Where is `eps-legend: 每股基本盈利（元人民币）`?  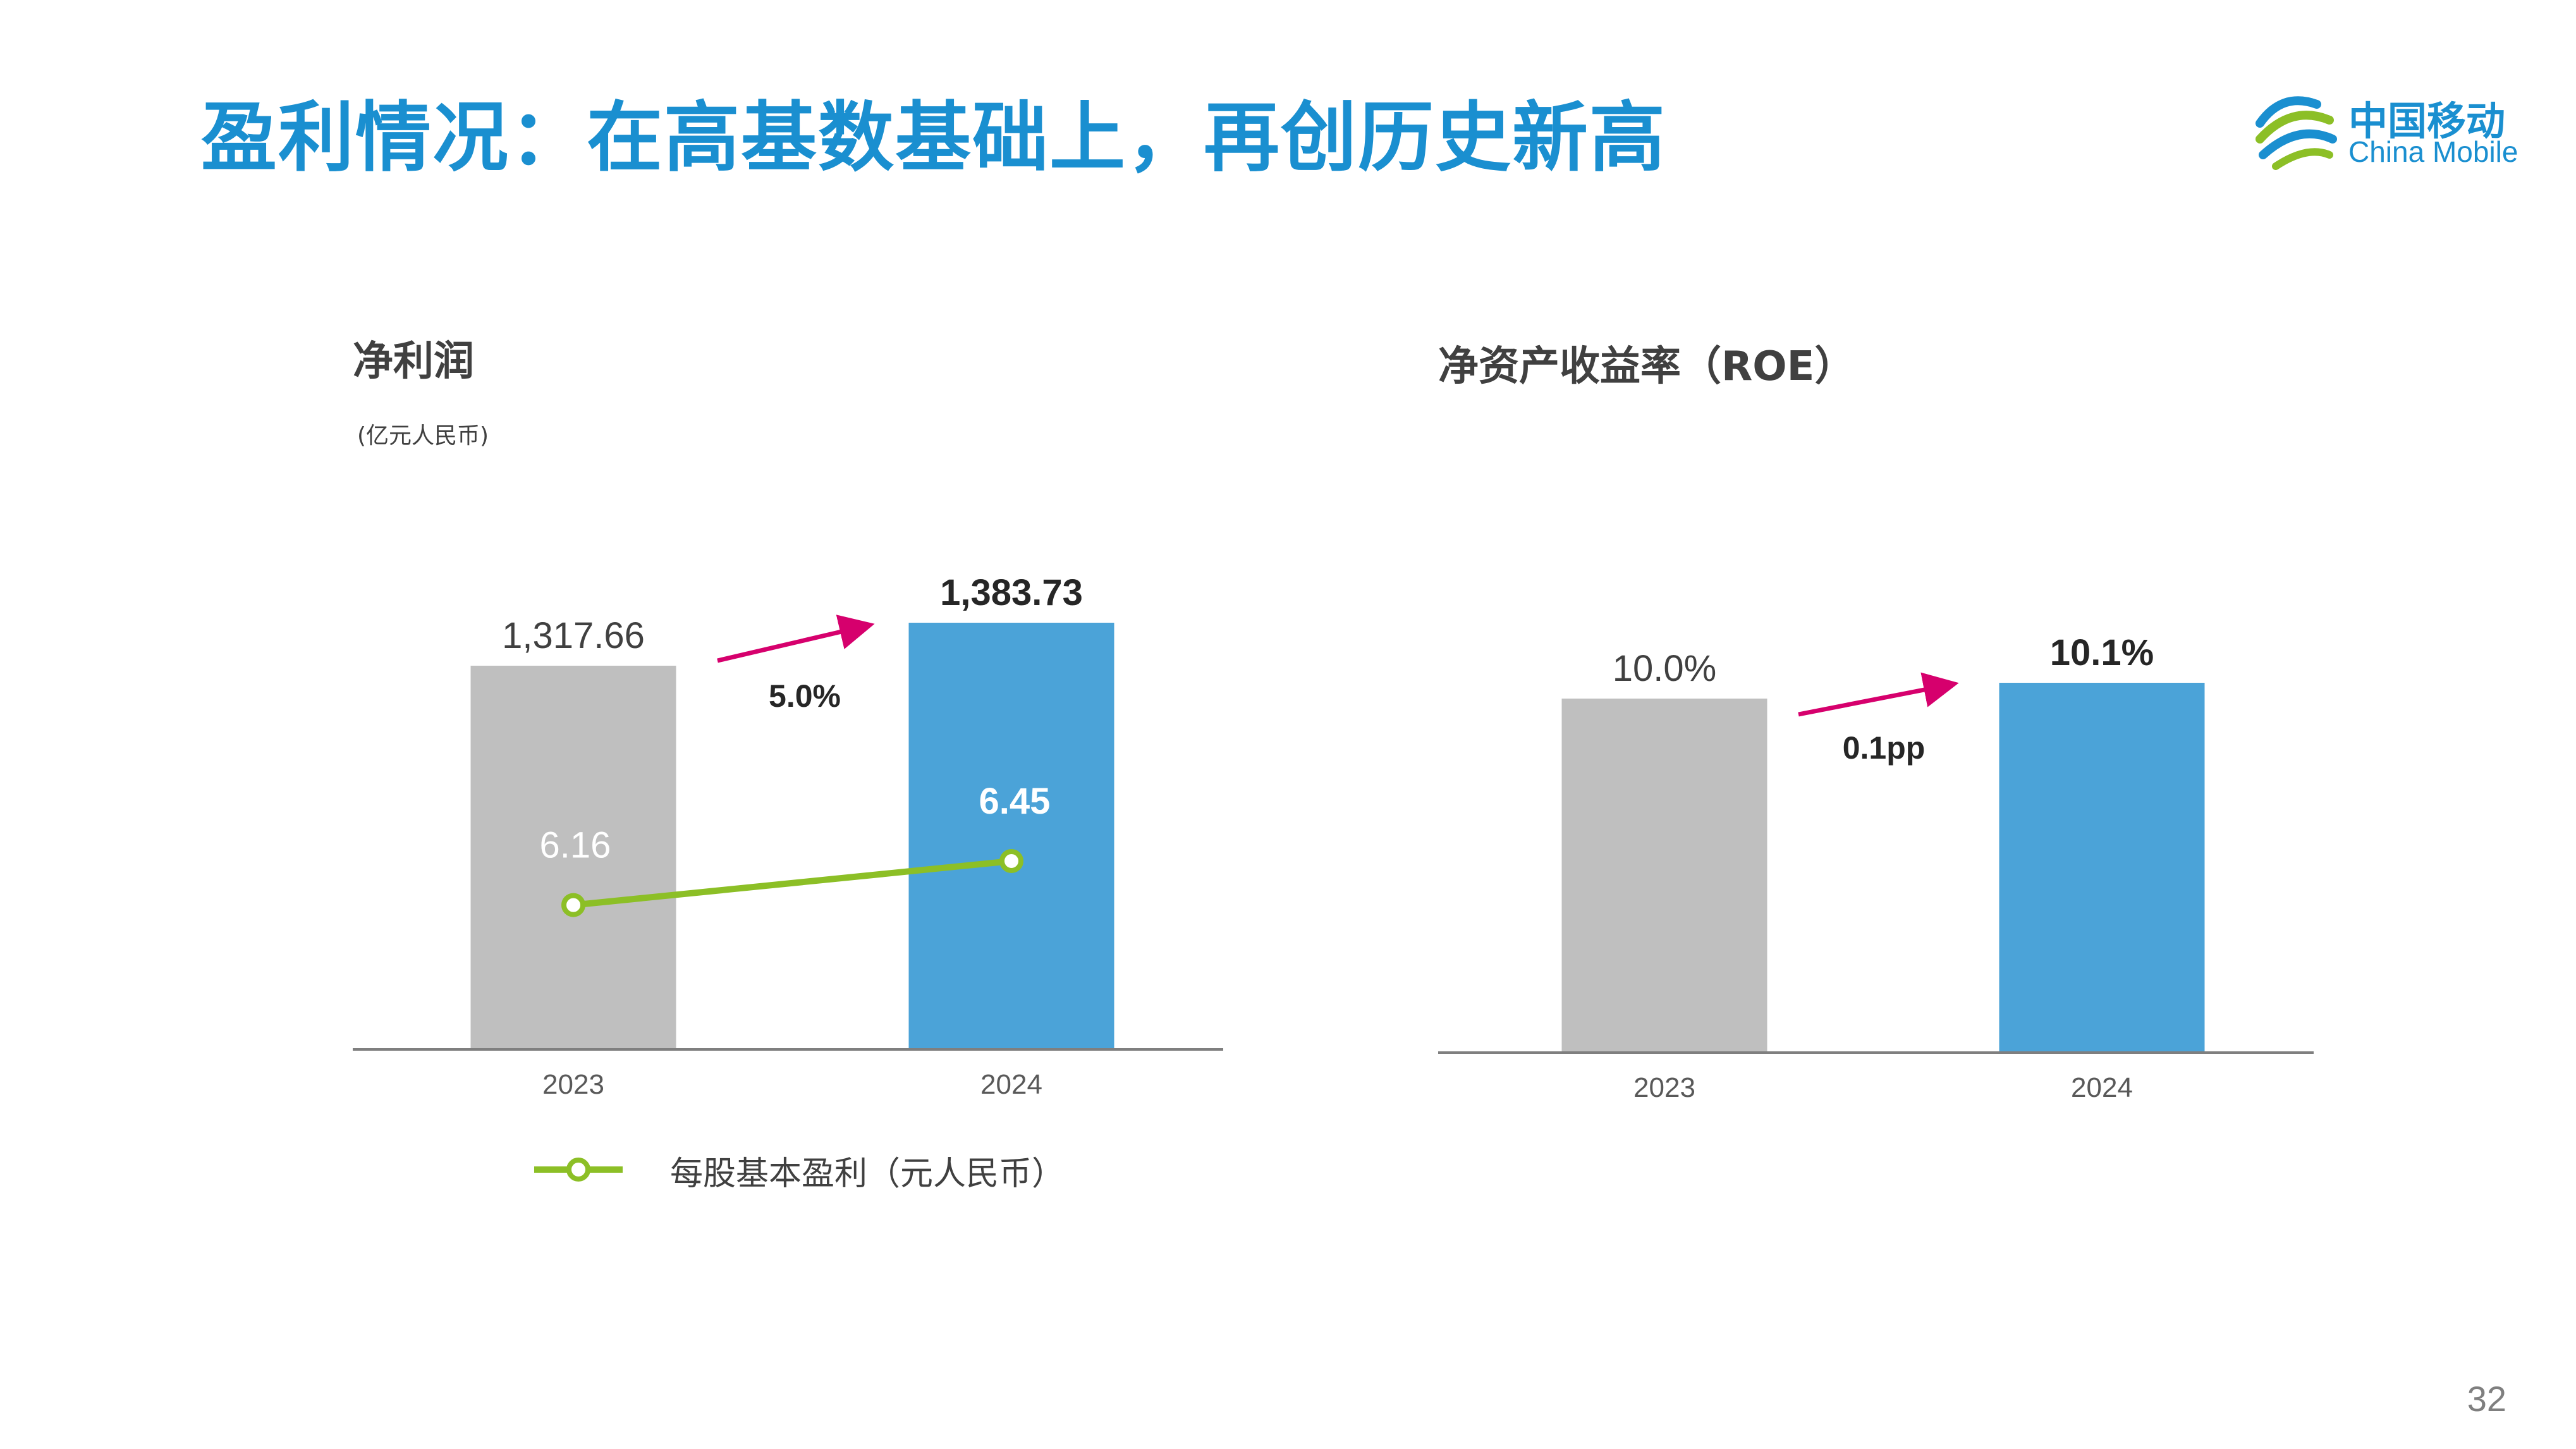
eps-legend: 每股基本盈利（元人民币） is located at coordinates (815, 1169).